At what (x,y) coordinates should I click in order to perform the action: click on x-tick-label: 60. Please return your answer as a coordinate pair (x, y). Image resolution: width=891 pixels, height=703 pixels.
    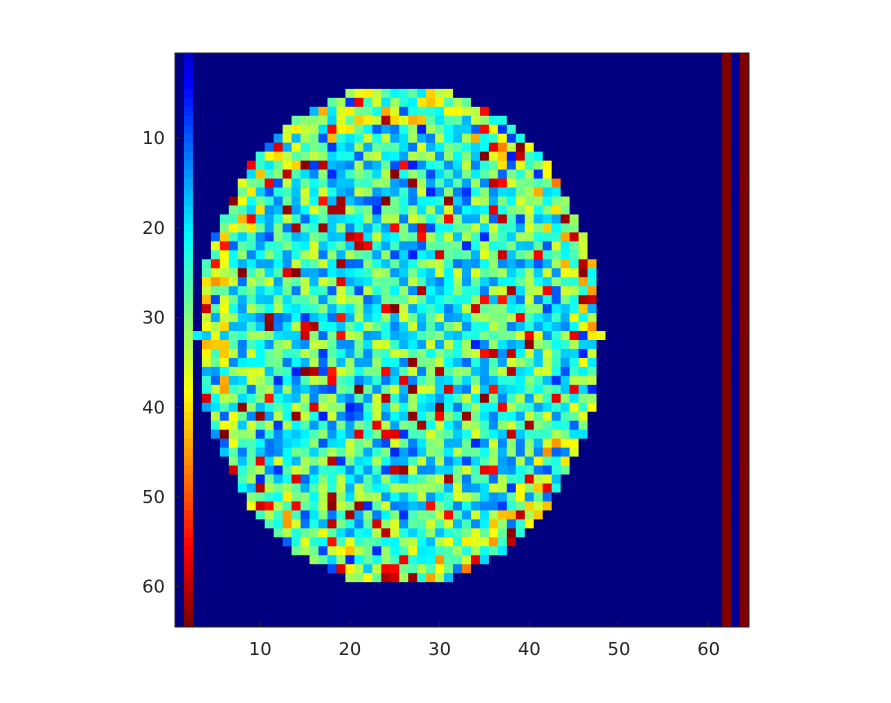
    Looking at the image, I should click on (708, 649).